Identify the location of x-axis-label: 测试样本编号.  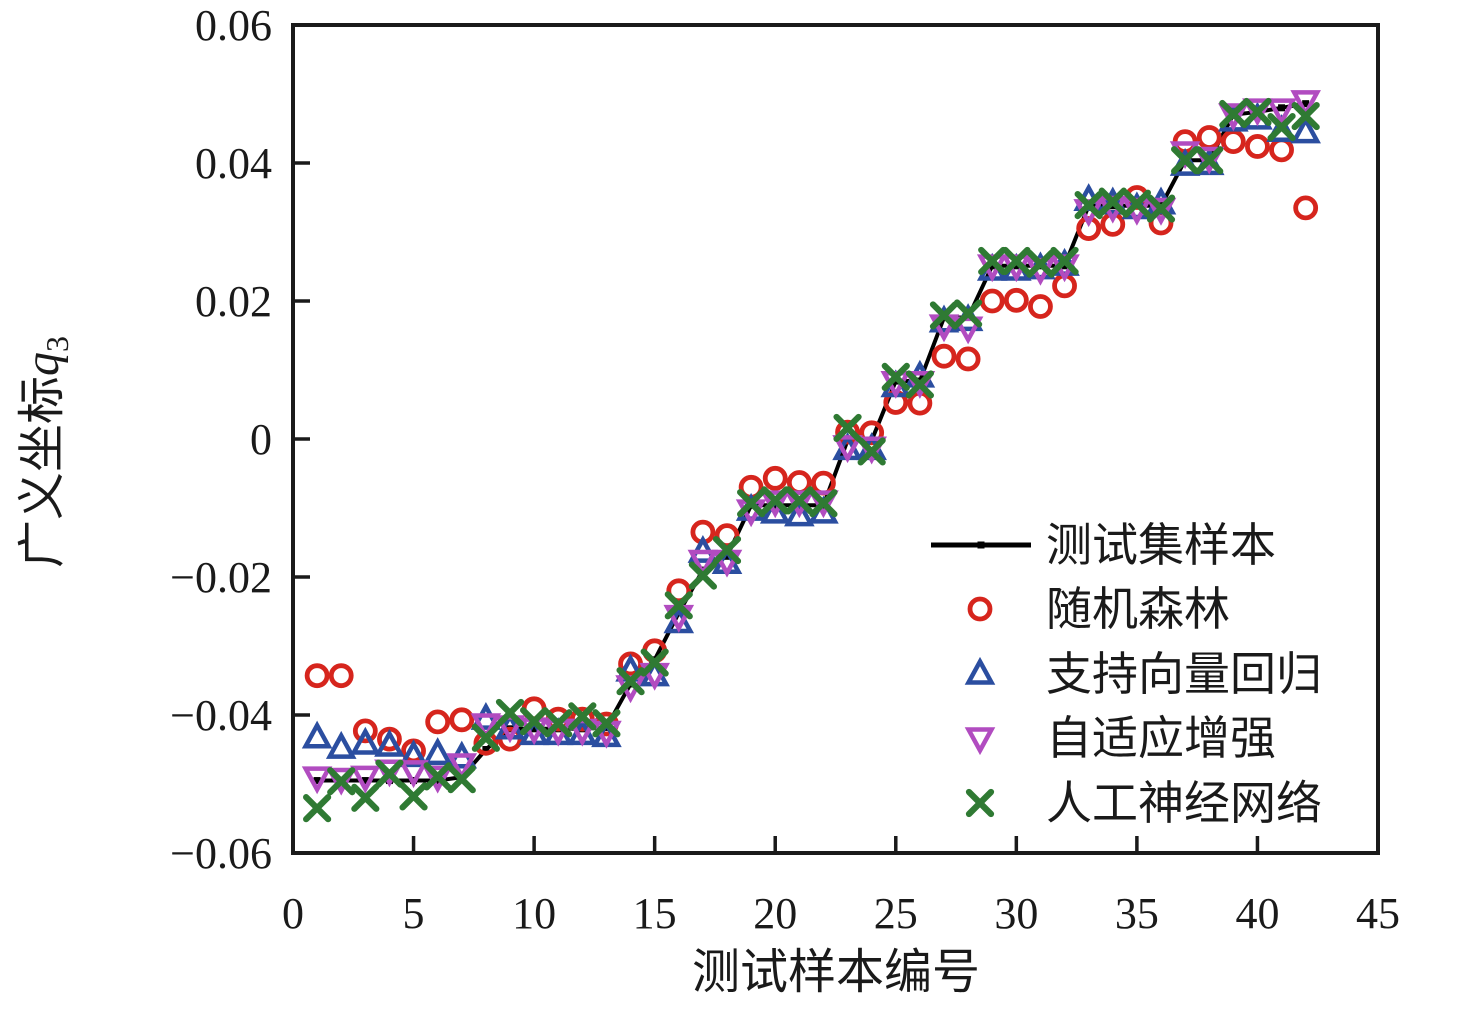
(836, 972).